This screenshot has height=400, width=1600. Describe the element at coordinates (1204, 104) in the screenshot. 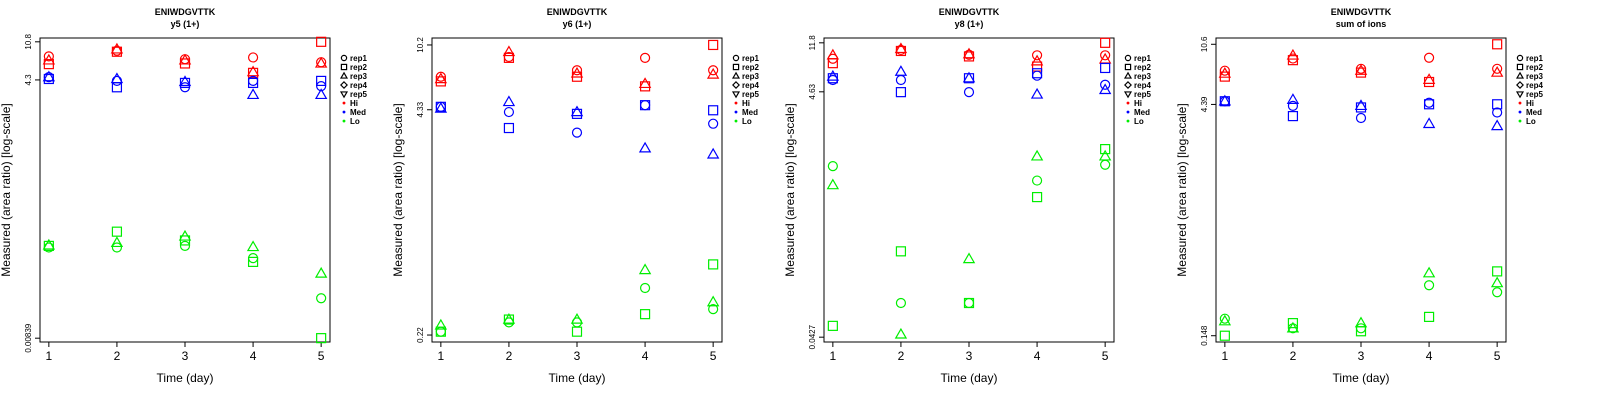

I see `y-tick-label: 4.39` at that location.